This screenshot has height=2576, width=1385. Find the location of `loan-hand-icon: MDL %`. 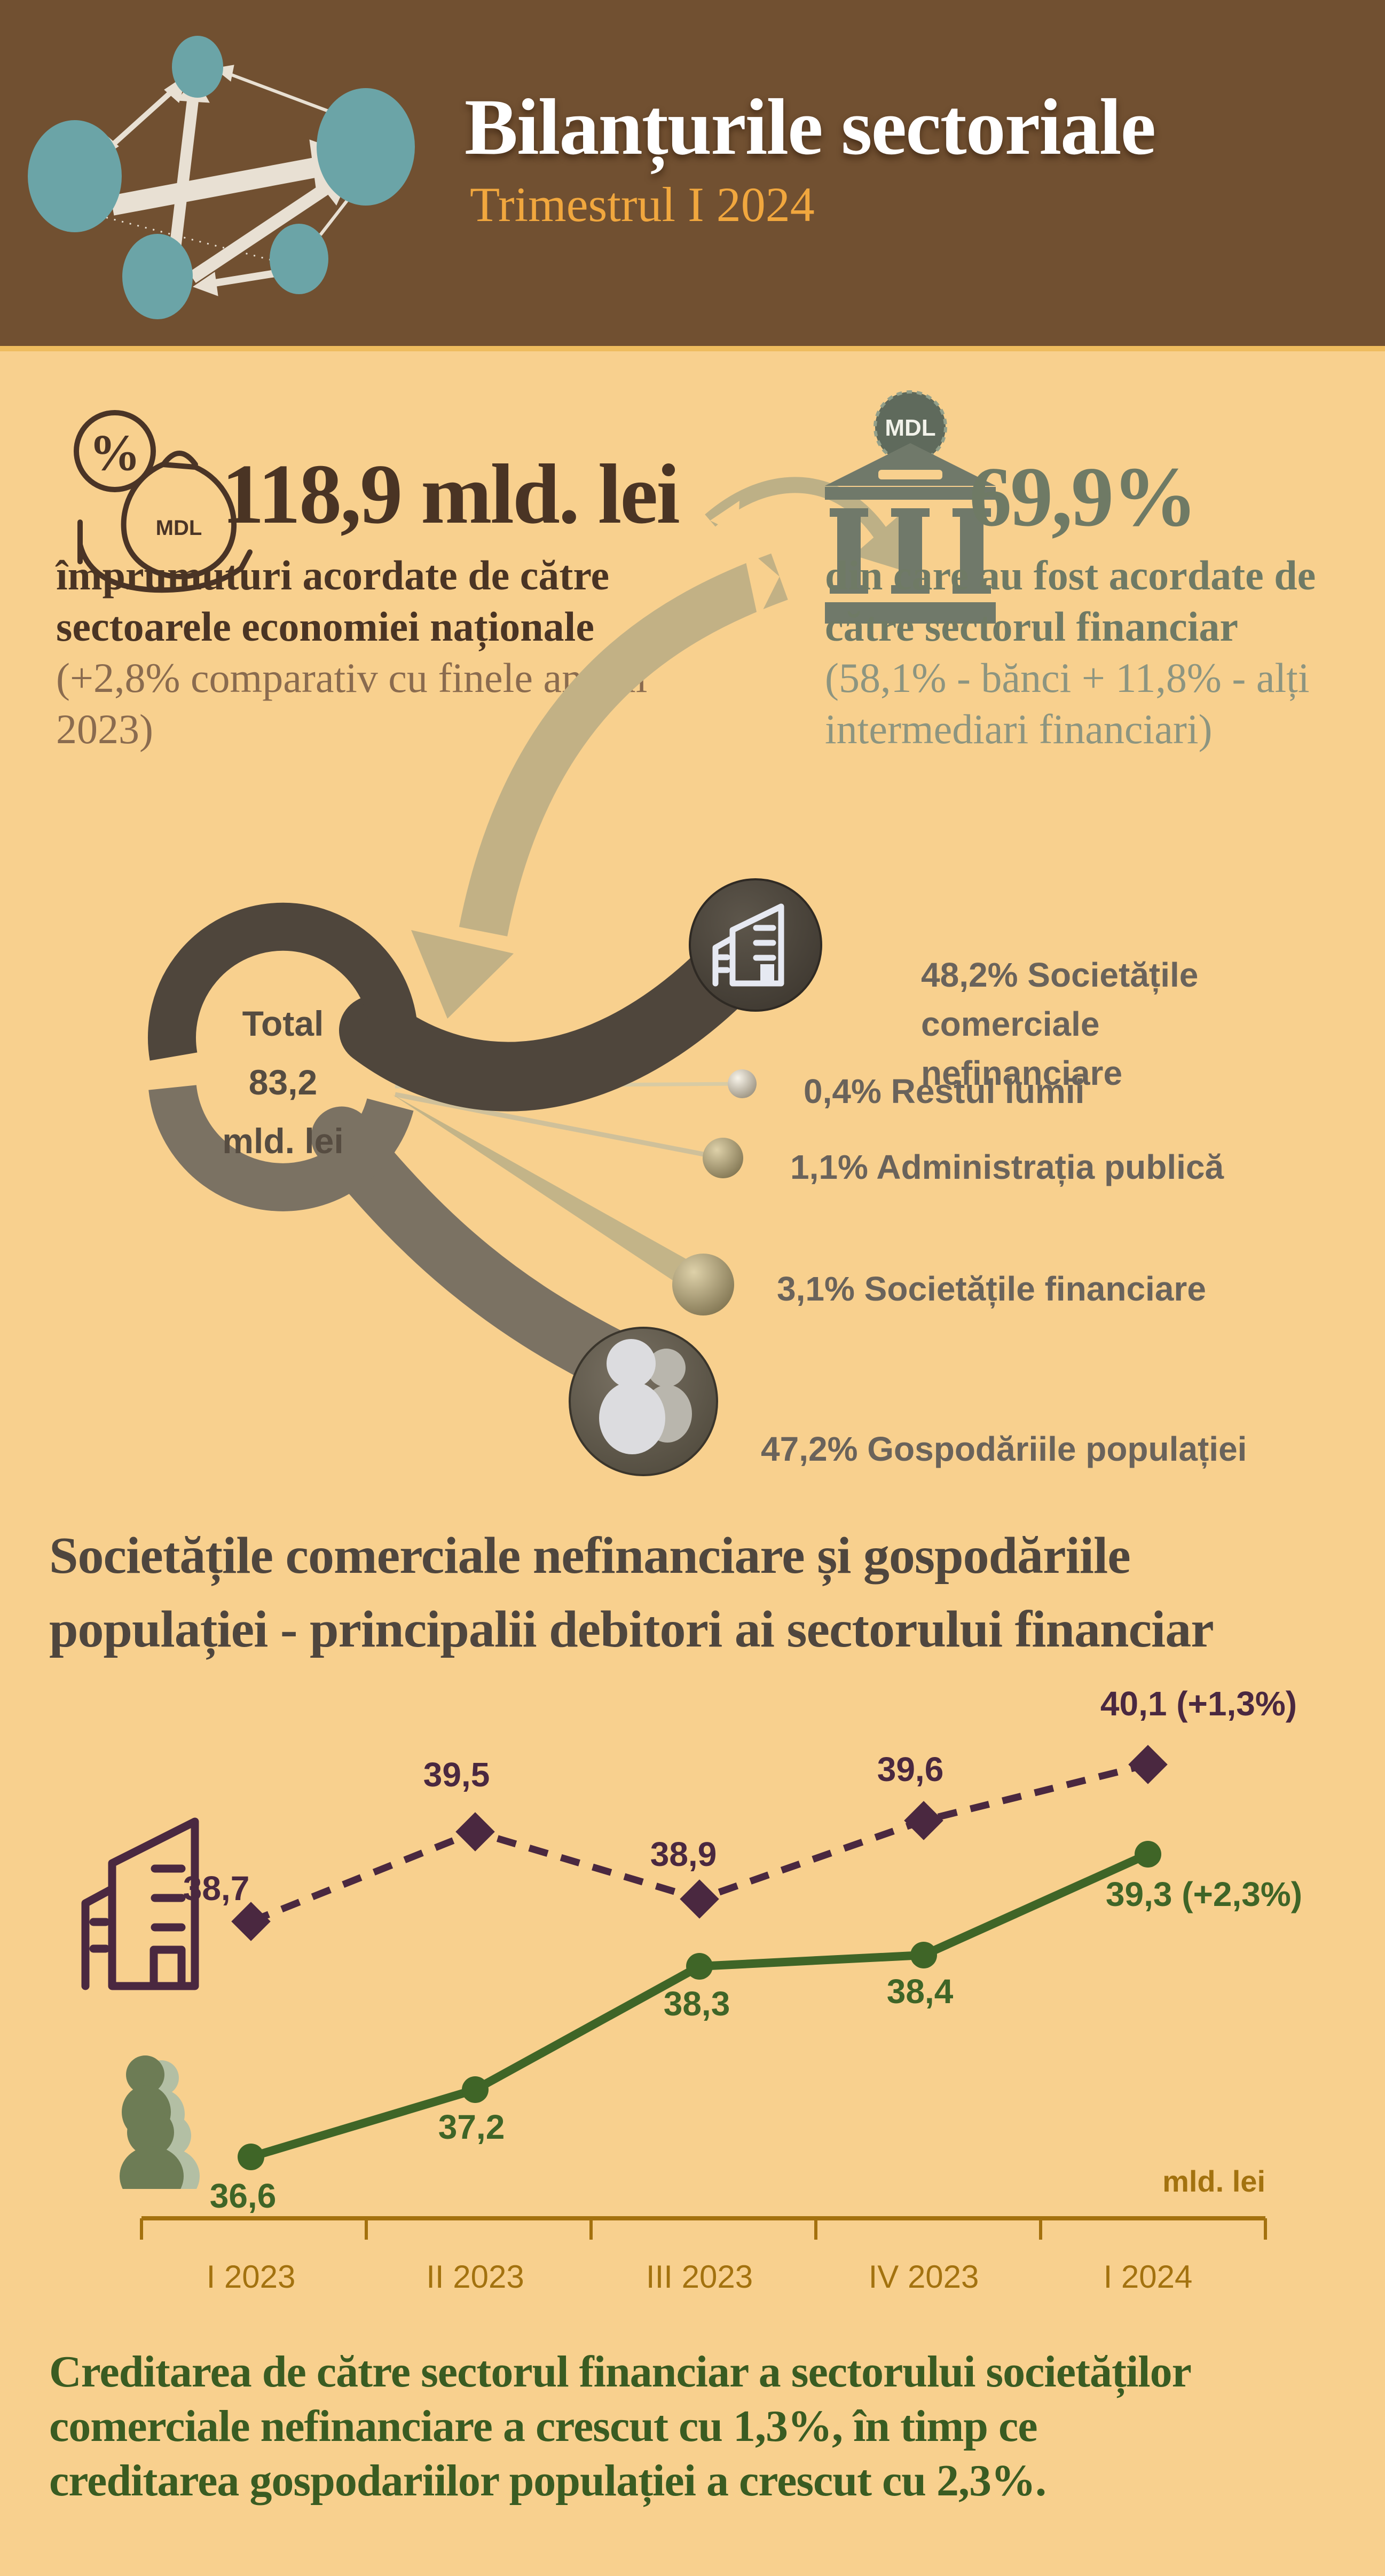

loan-hand-icon: MDL % is located at coordinates (163, 501).